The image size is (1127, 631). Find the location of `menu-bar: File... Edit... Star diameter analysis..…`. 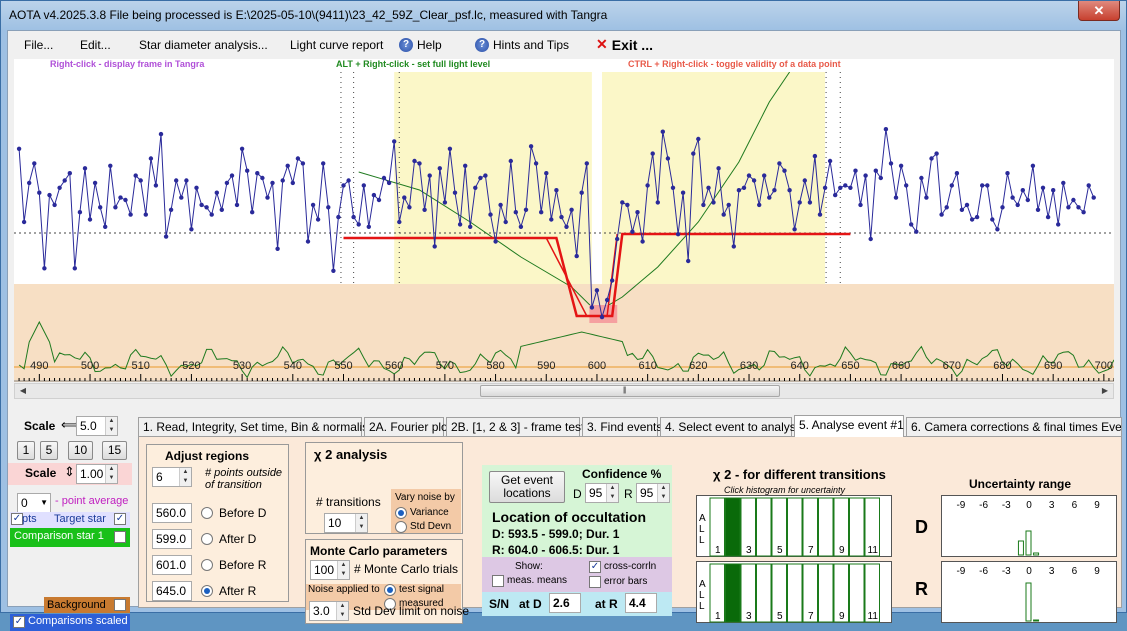

menu-bar: File... Edit... Star diameter analysis..… is located at coordinates (564, 45).